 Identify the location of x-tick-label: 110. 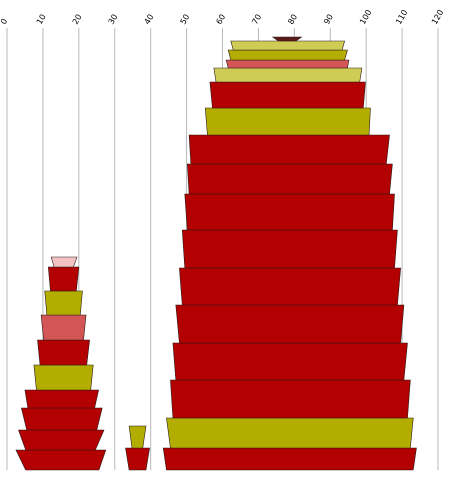
(401, 17).